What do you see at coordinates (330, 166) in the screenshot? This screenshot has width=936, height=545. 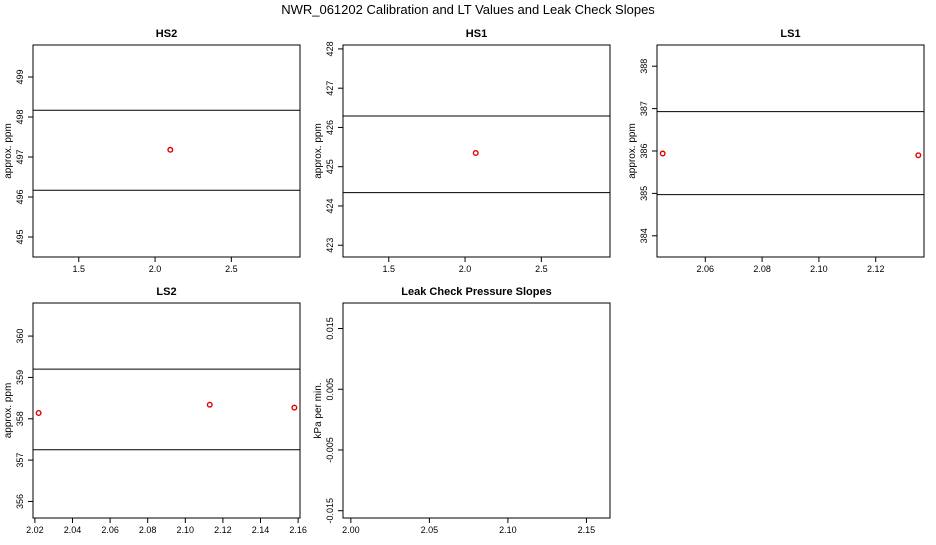 I see `y-tick-label: 425` at bounding box center [330, 166].